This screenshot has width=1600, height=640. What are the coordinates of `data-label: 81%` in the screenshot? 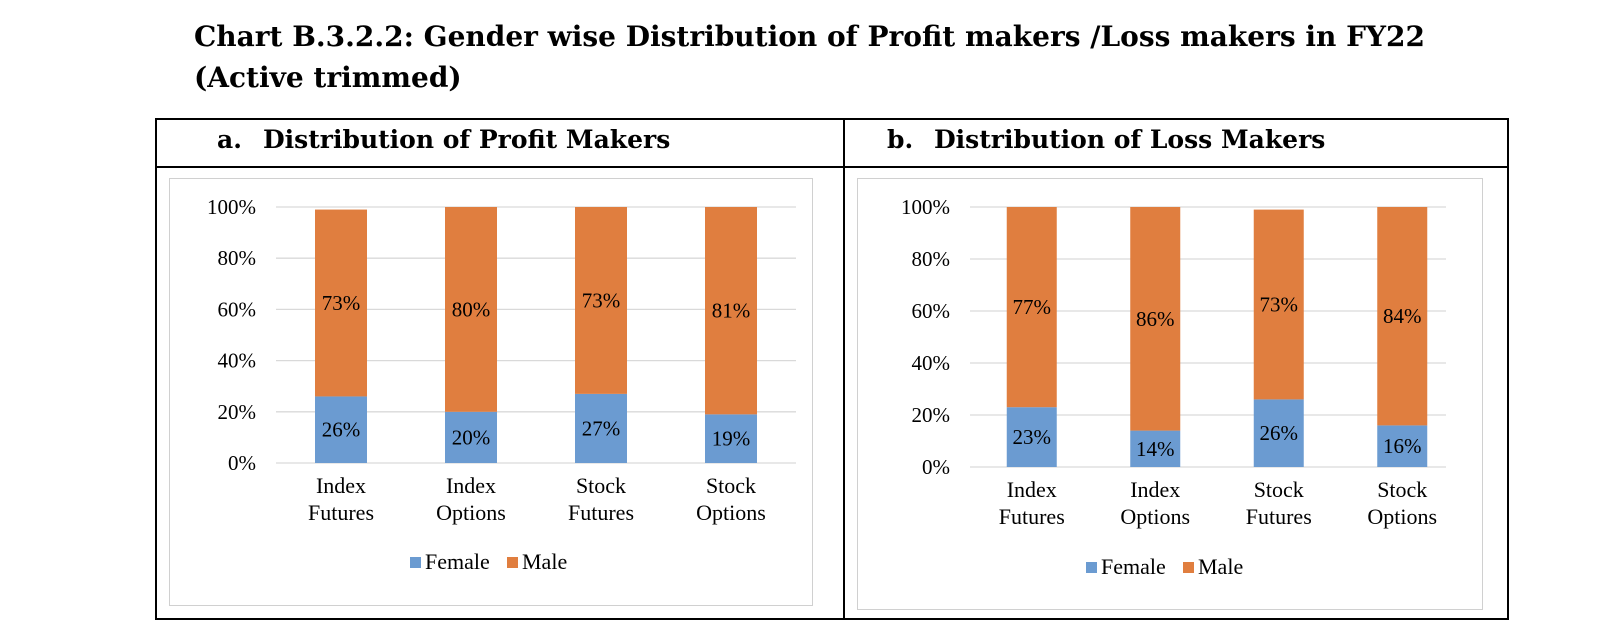 It's located at (731, 311).